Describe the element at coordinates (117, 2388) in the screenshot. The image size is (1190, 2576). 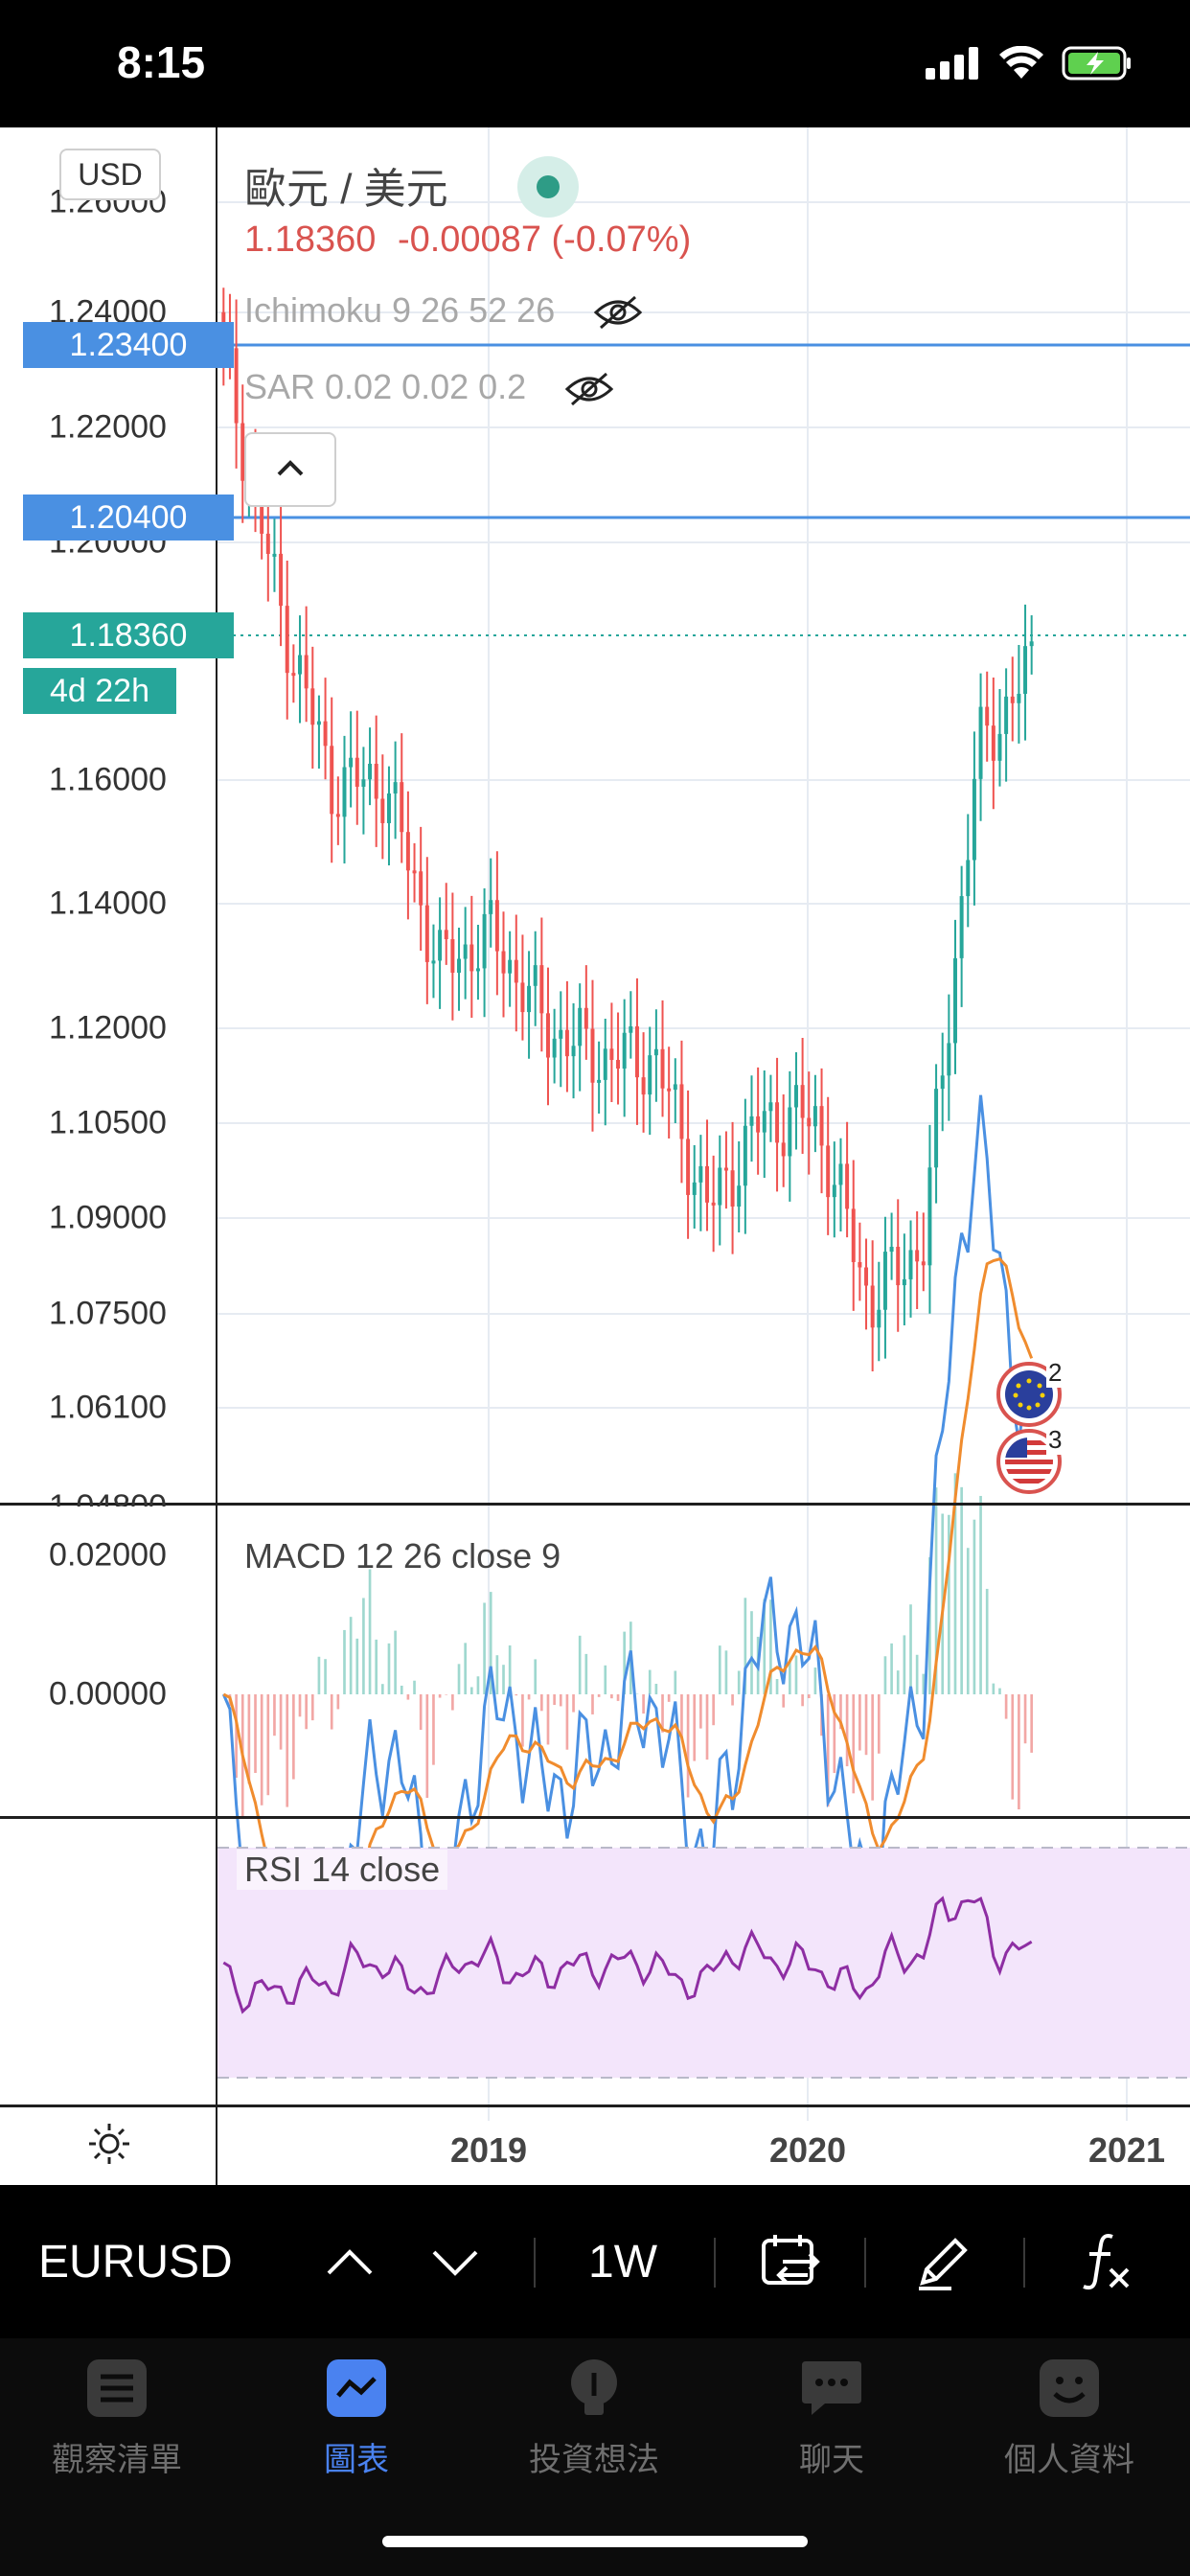
I see `list-icon` at that location.